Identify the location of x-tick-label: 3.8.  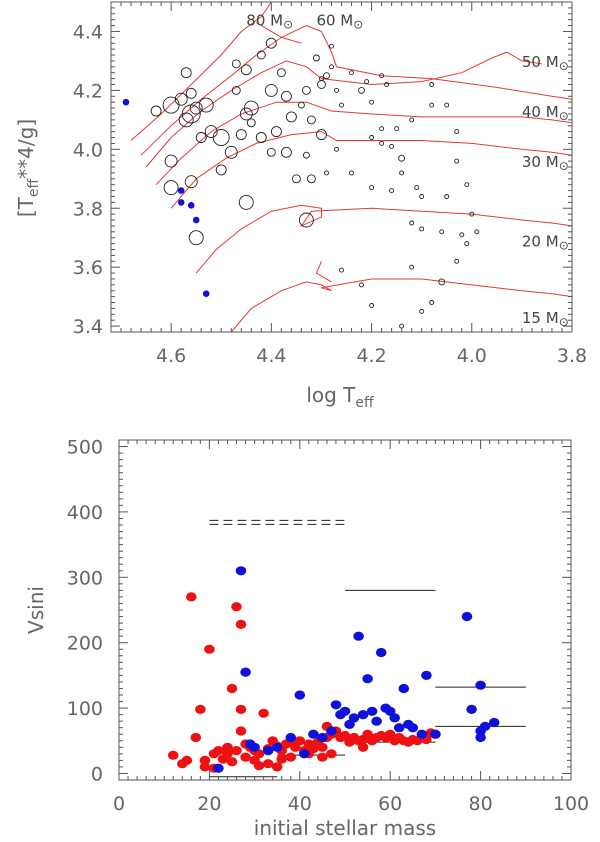
(572, 356).